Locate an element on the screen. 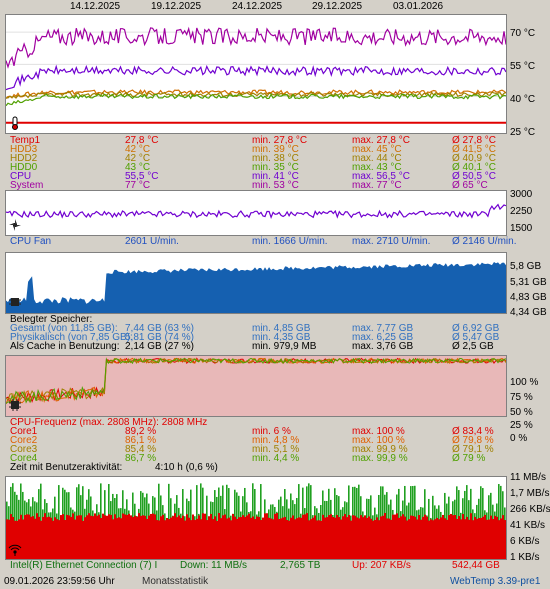 This screenshot has height=589, width=550. temp-axis-label: 40 °C is located at coordinates (523, 99).